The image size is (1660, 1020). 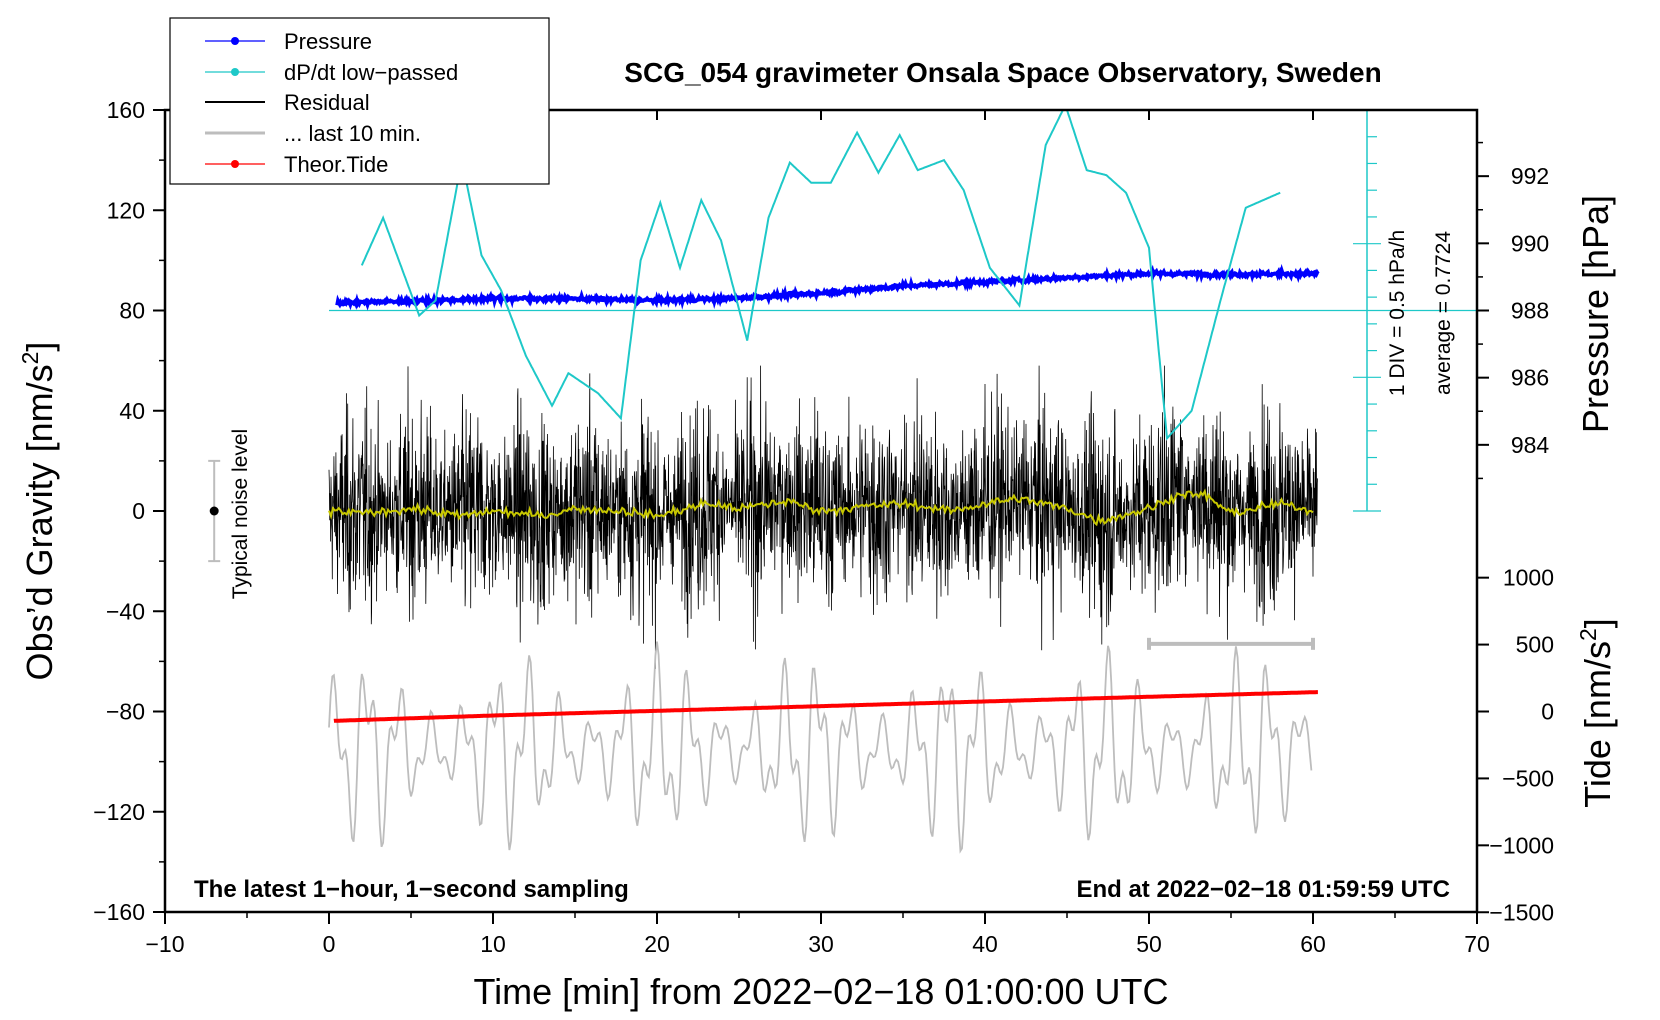 I want to click on x-tick-label: 60, so click(x=1313, y=944).